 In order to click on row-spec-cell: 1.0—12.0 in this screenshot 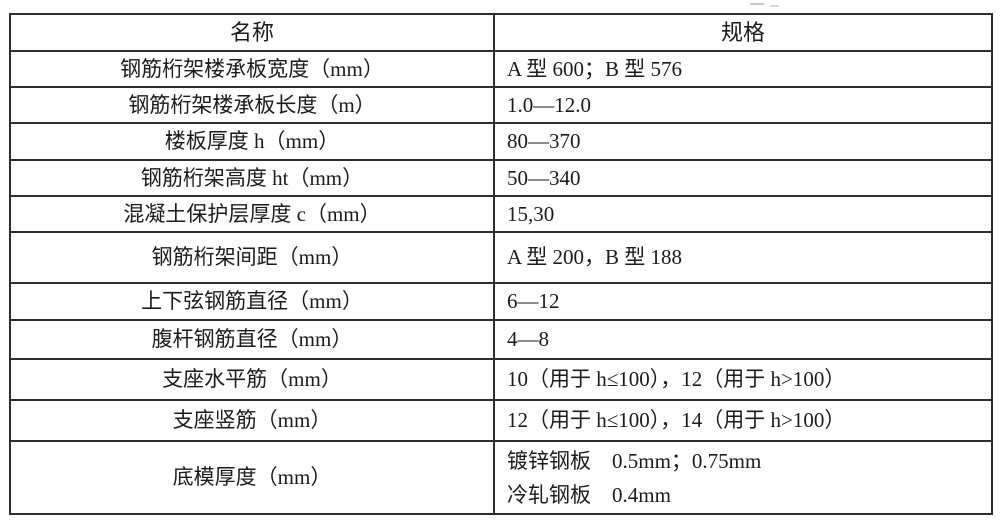, I will do `click(743, 105)`.